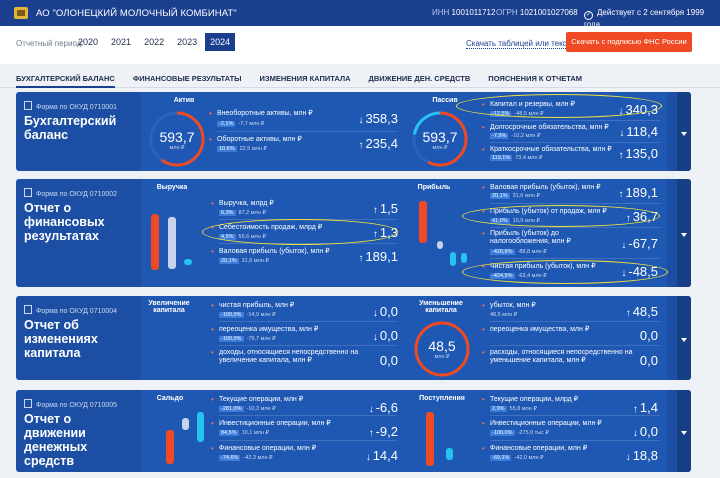  Describe the element at coordinates (242, 213) in the screenshot. I see `item-change: 6,3% 87,2 млн ₽` at that location.